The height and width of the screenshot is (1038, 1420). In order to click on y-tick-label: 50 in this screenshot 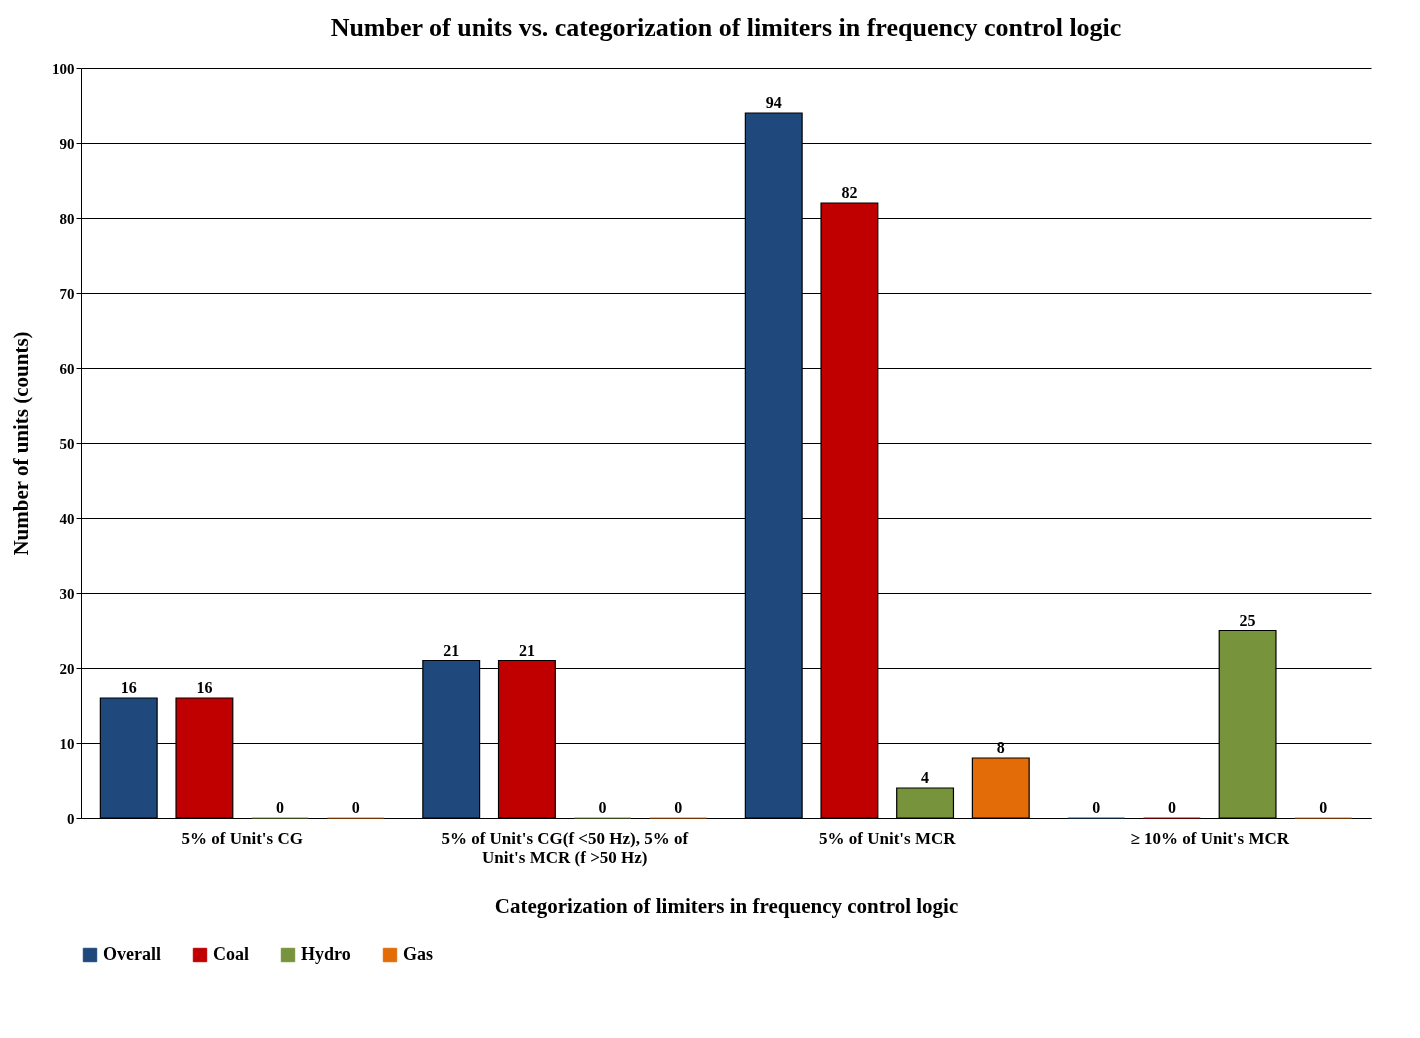, I will do `click(67, 443)`.